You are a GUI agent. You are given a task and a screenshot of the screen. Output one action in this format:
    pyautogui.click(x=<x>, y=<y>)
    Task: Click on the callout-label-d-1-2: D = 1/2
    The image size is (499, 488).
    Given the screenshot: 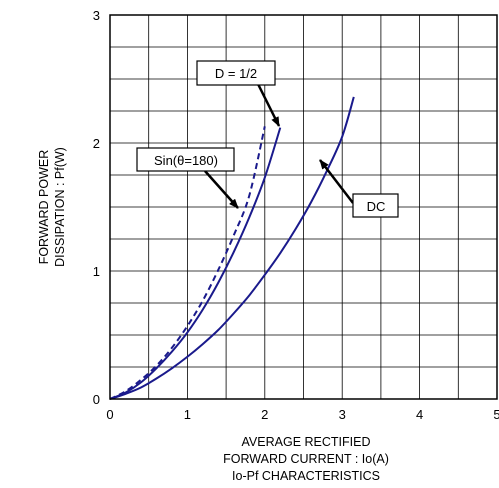 What is the action you would take?
    pyautogui.click(x=236, y=73)
    